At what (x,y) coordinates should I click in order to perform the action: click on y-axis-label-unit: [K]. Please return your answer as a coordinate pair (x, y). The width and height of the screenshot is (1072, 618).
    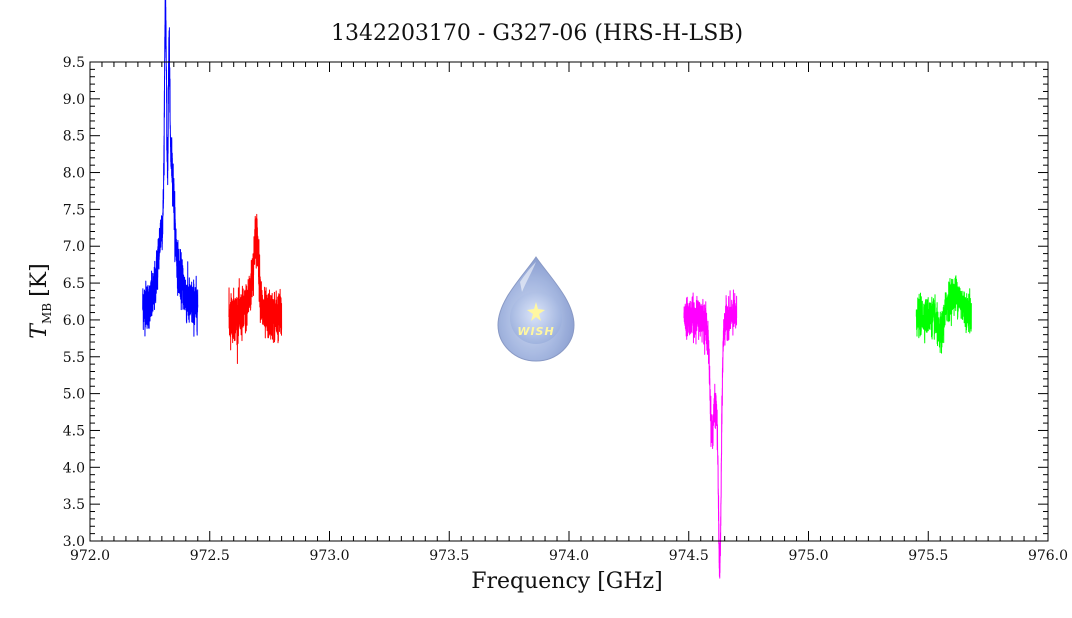
    Looking at the image, I should click on (39, 280).